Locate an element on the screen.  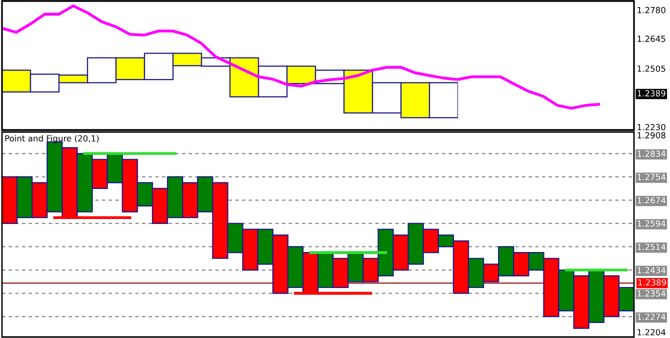
y-tick-label: 1.2754 is located at coordinates (652, 177).